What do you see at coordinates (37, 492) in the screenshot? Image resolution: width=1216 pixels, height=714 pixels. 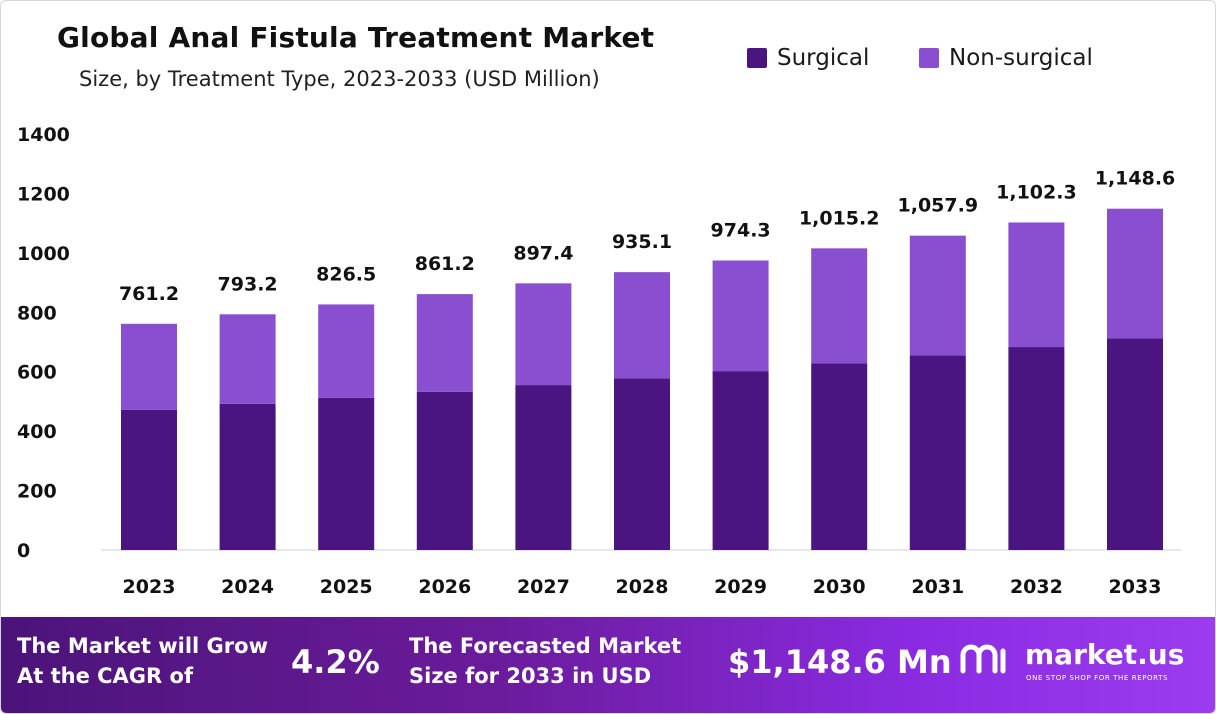 I see `y-tick-label: 200` at bounding box center [37, 492].